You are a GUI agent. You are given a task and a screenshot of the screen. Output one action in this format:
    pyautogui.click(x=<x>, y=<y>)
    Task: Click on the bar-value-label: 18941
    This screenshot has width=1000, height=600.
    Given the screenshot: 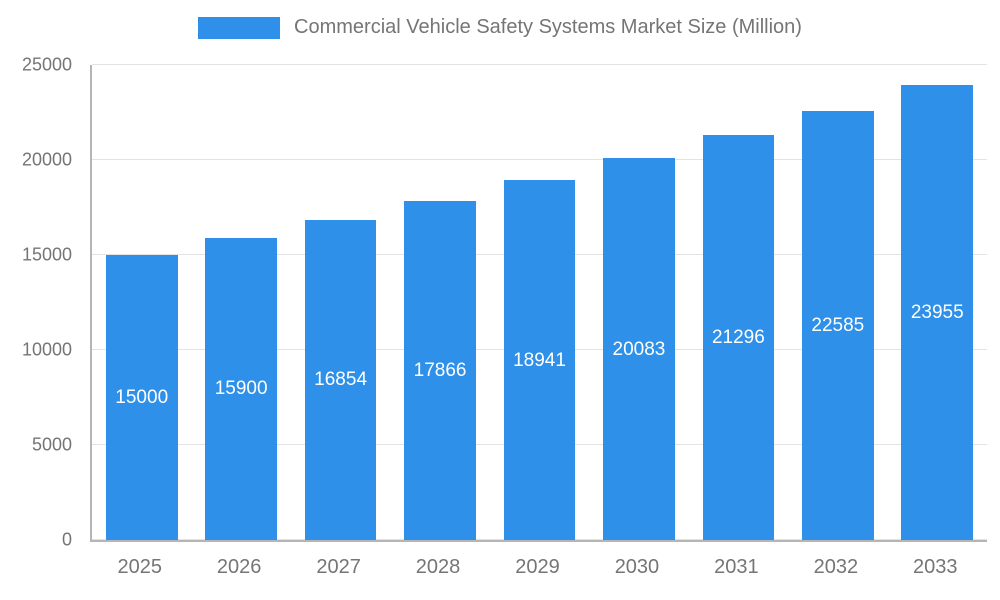 What is the action you would take?
    pyautogui.click(x=539, y=360)
    